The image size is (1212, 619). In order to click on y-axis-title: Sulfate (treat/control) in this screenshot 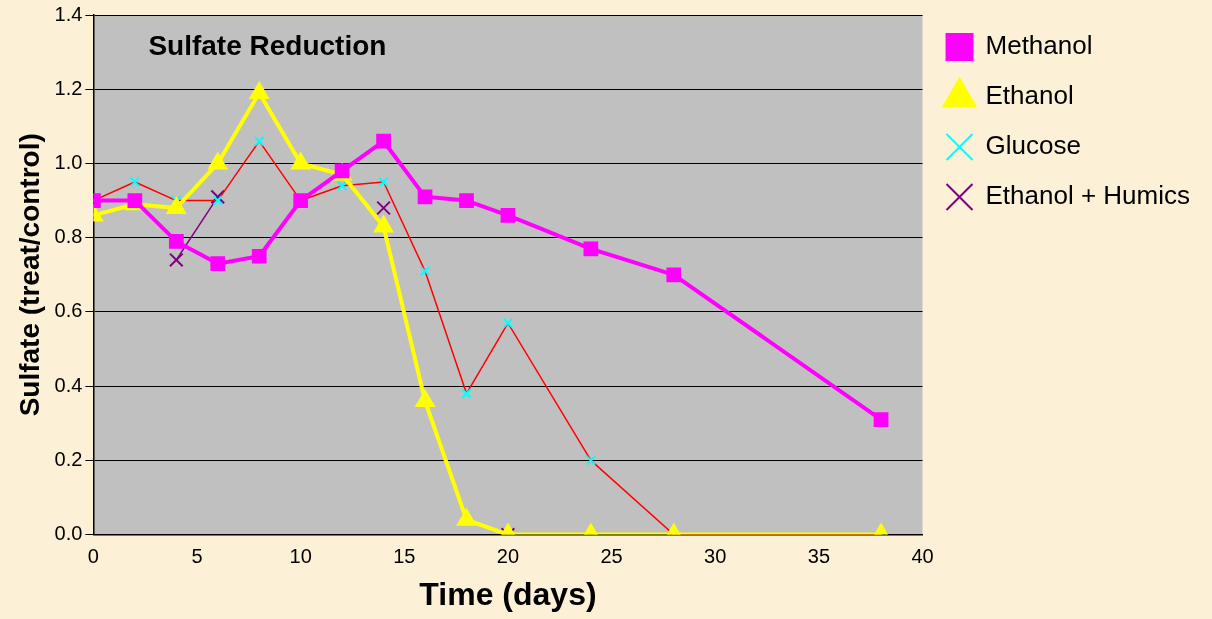, I will do `click(29, 275)`.